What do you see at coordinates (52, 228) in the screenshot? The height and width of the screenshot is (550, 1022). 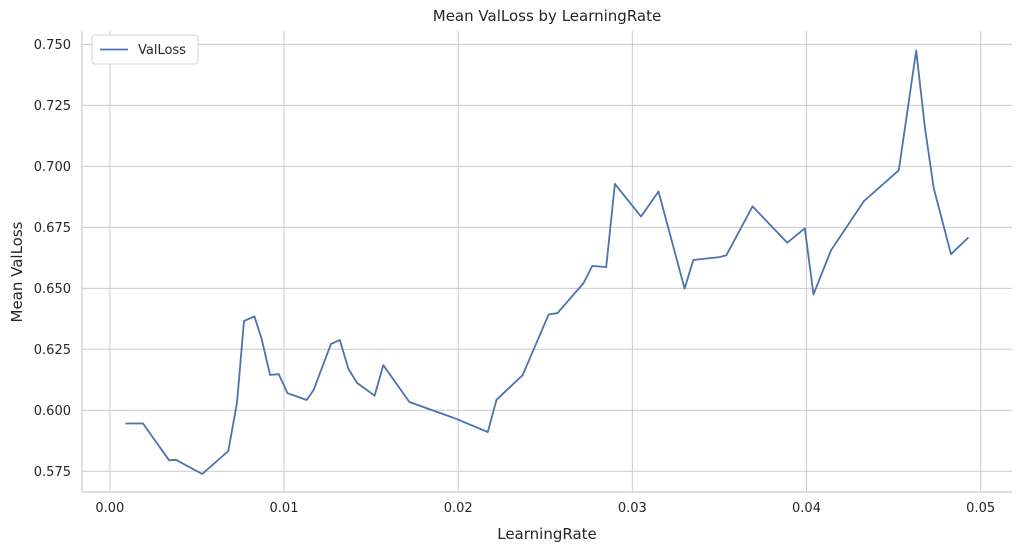 I see `y-tick-label: 0.675` at bounding box center [52, 228].